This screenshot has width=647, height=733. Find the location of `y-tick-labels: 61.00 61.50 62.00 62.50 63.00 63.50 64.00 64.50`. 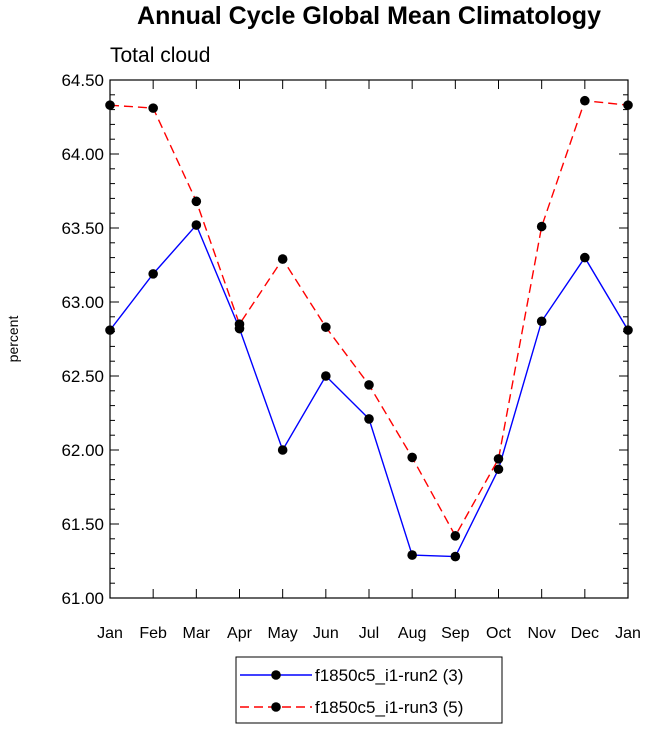

y-tick-labels: 61.00 61.50 62.00 62.50 63.00 63.50 64.00 64.50 is located at coordinates (82, 339).